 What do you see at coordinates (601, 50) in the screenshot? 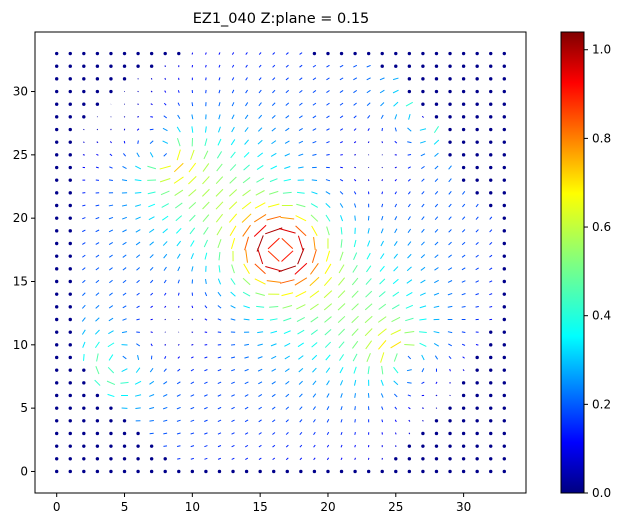
I see `colorbar-tick-label: 1.0` at bounding box center [601, 50].